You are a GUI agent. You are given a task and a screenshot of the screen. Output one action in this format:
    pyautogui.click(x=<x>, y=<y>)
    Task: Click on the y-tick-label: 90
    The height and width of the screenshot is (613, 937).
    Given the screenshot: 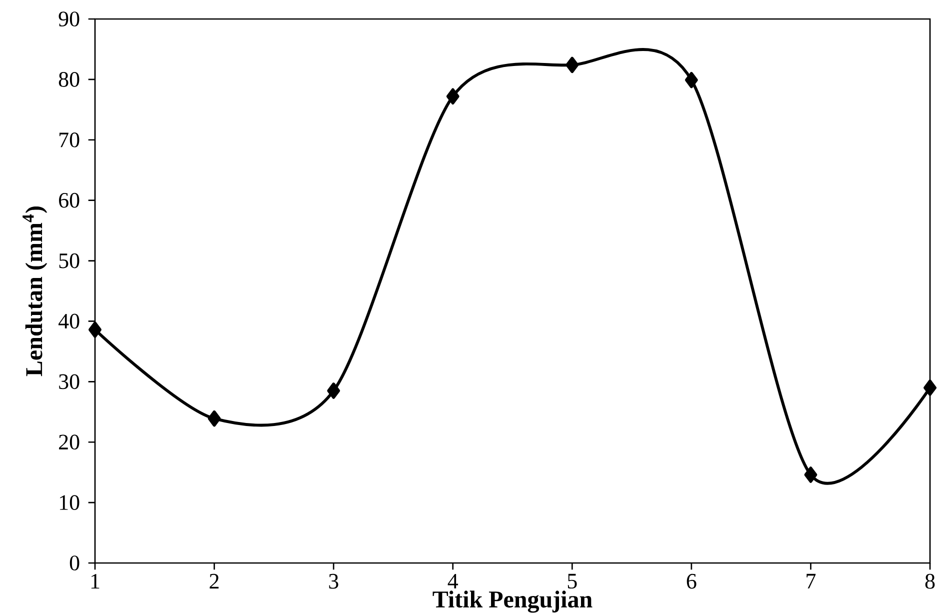 What is the action you would take?
    pyautogui.click(x=69, y=19)
    